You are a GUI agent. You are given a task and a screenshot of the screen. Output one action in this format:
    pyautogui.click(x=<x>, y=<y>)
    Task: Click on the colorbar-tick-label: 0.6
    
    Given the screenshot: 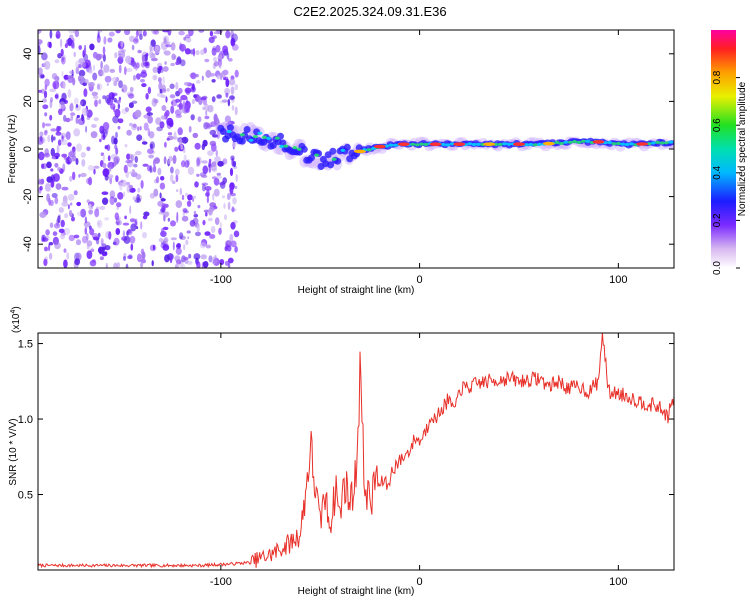 What is the action you would take?
    pyautogui.click(x=717, y=125)
    